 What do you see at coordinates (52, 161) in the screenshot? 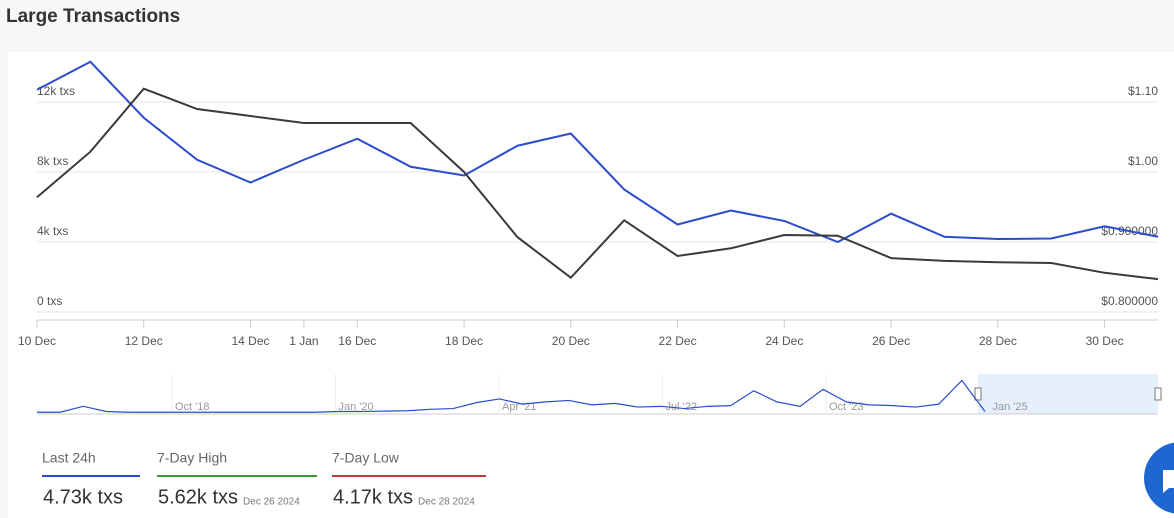
I see `y-tick-label: 8k txs` at bounding box center [52, 161].